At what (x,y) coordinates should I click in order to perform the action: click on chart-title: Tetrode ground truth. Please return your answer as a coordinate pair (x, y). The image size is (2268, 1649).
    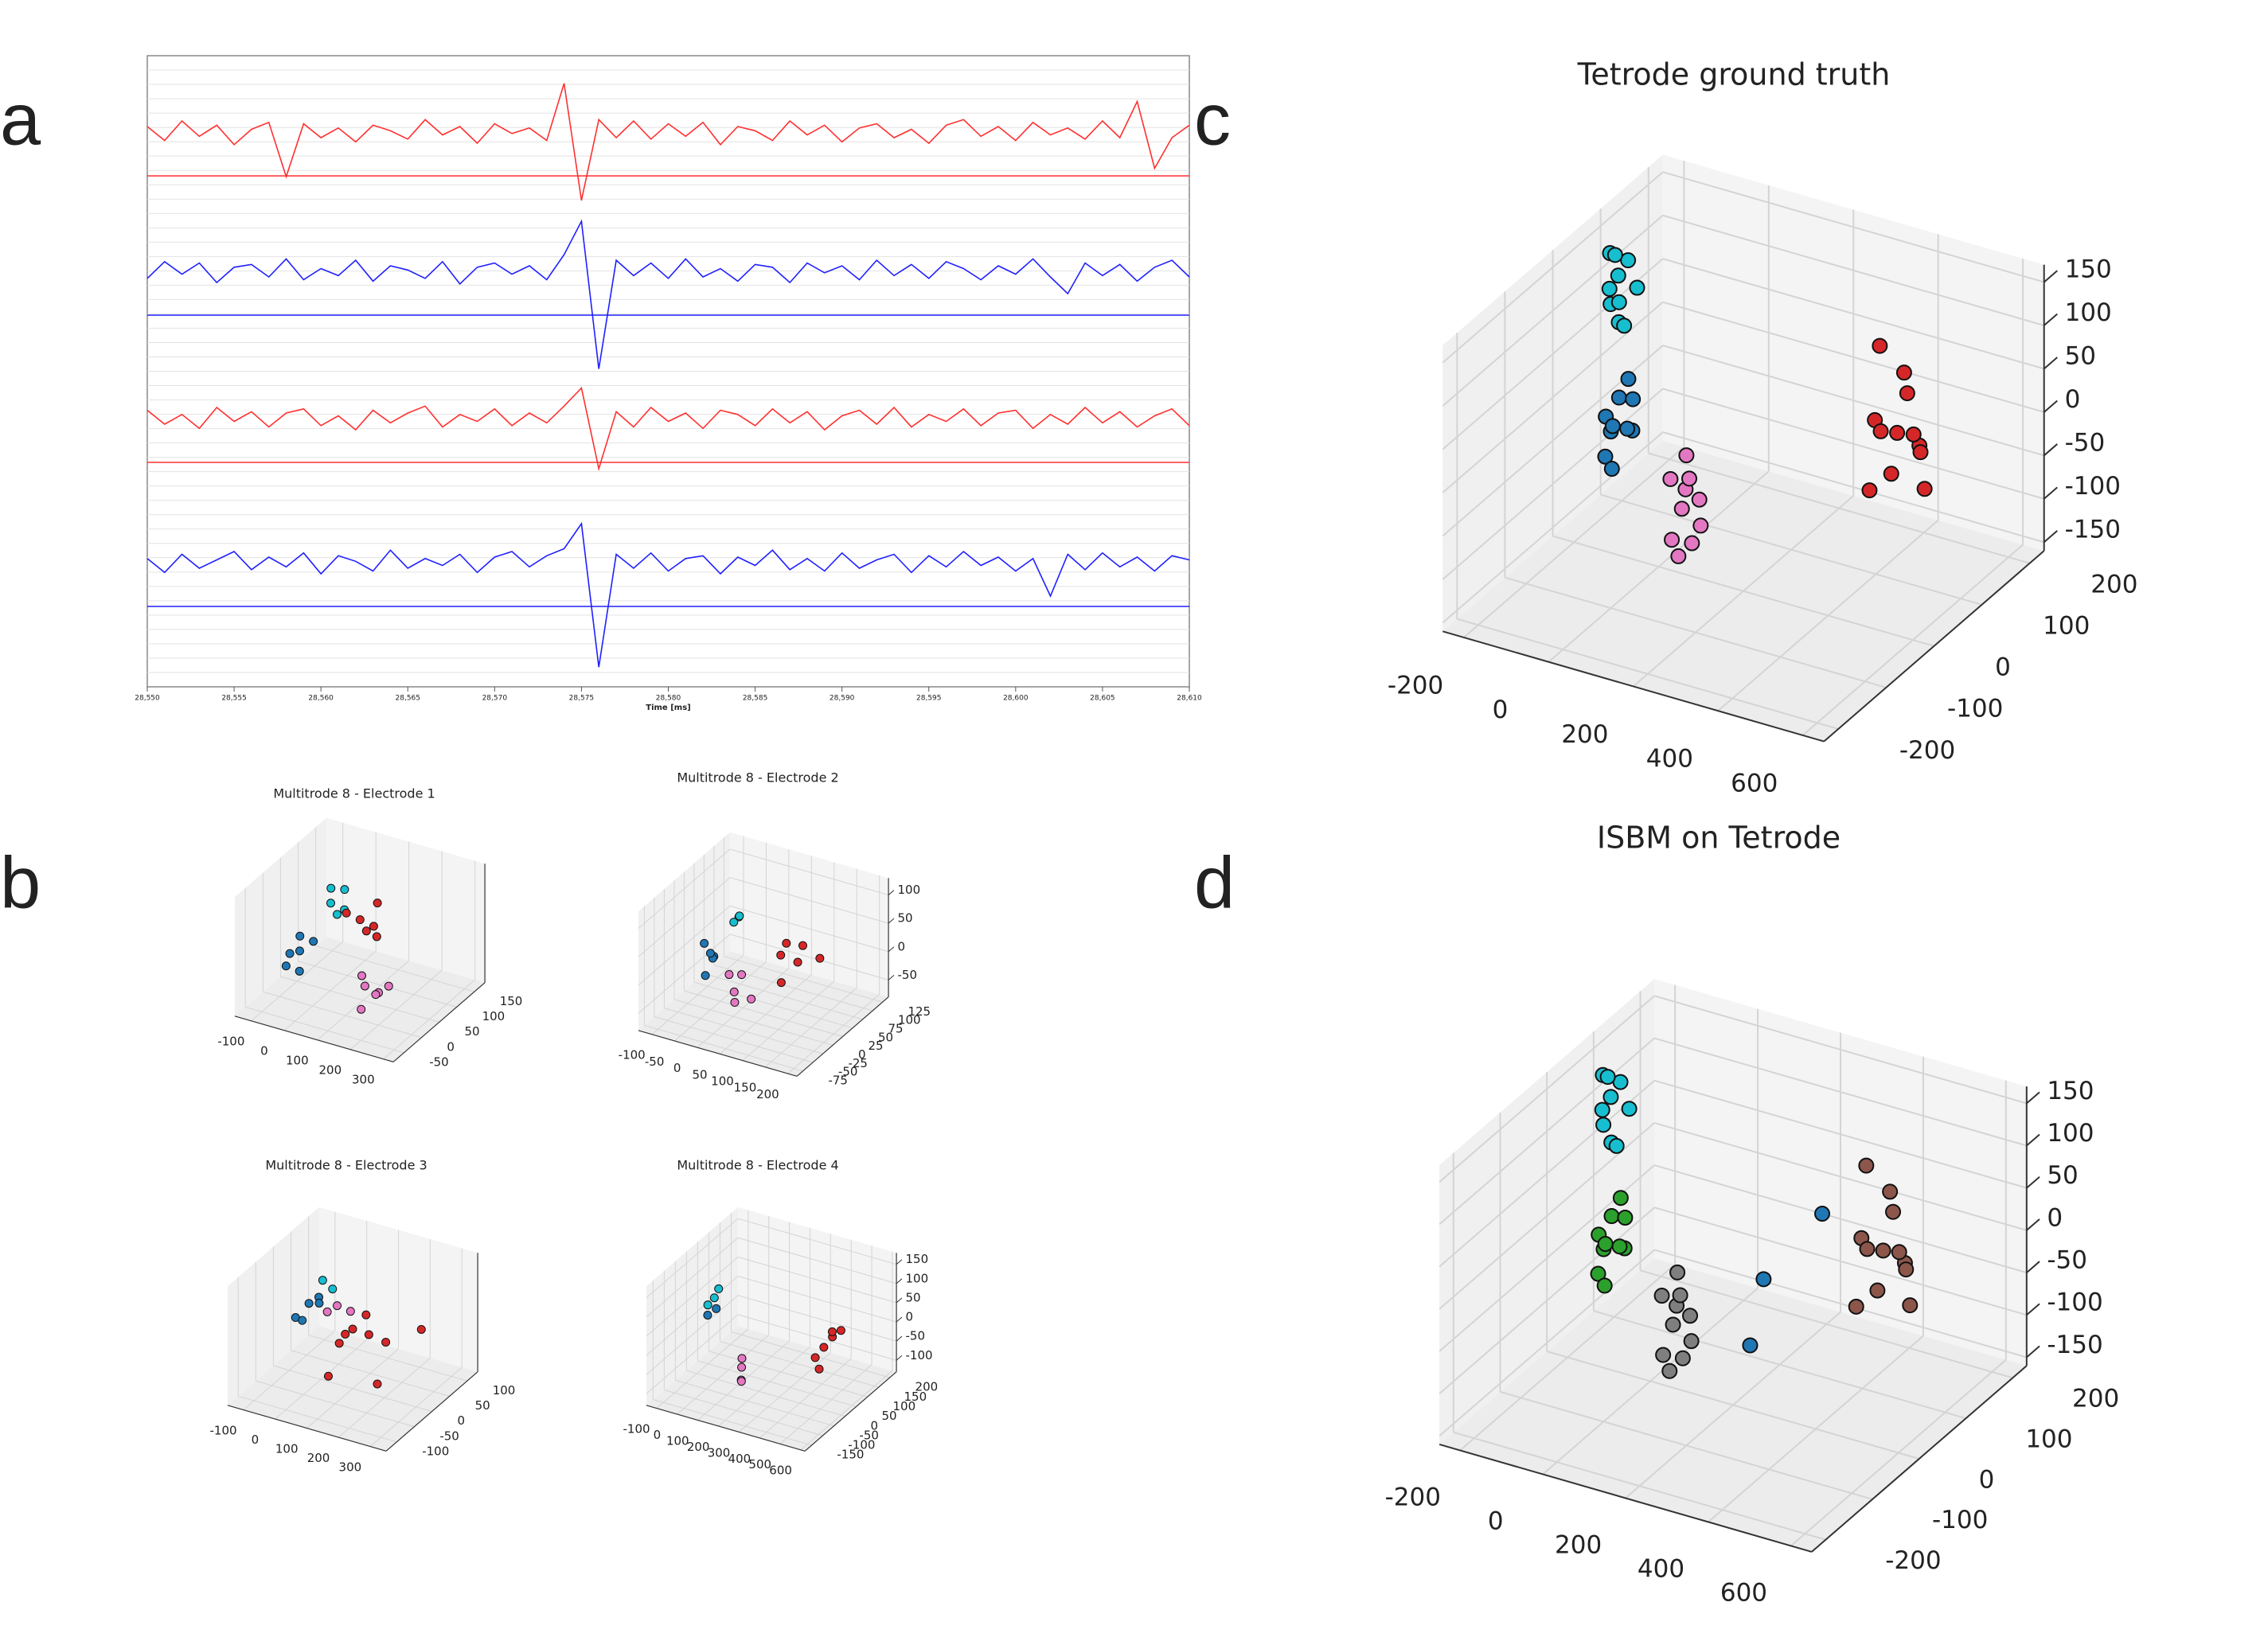
    Looking at the image, I should click on (1734, 74).